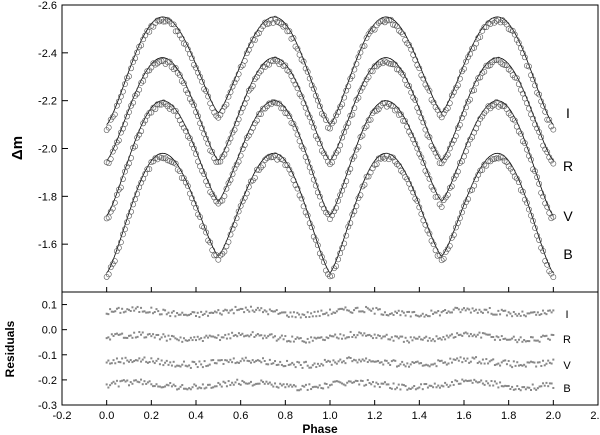 Image resolution: width=600 pixels, height=435 pixels. I want to click on bottom-y-axis-title: Residuals, so click(10, 348).